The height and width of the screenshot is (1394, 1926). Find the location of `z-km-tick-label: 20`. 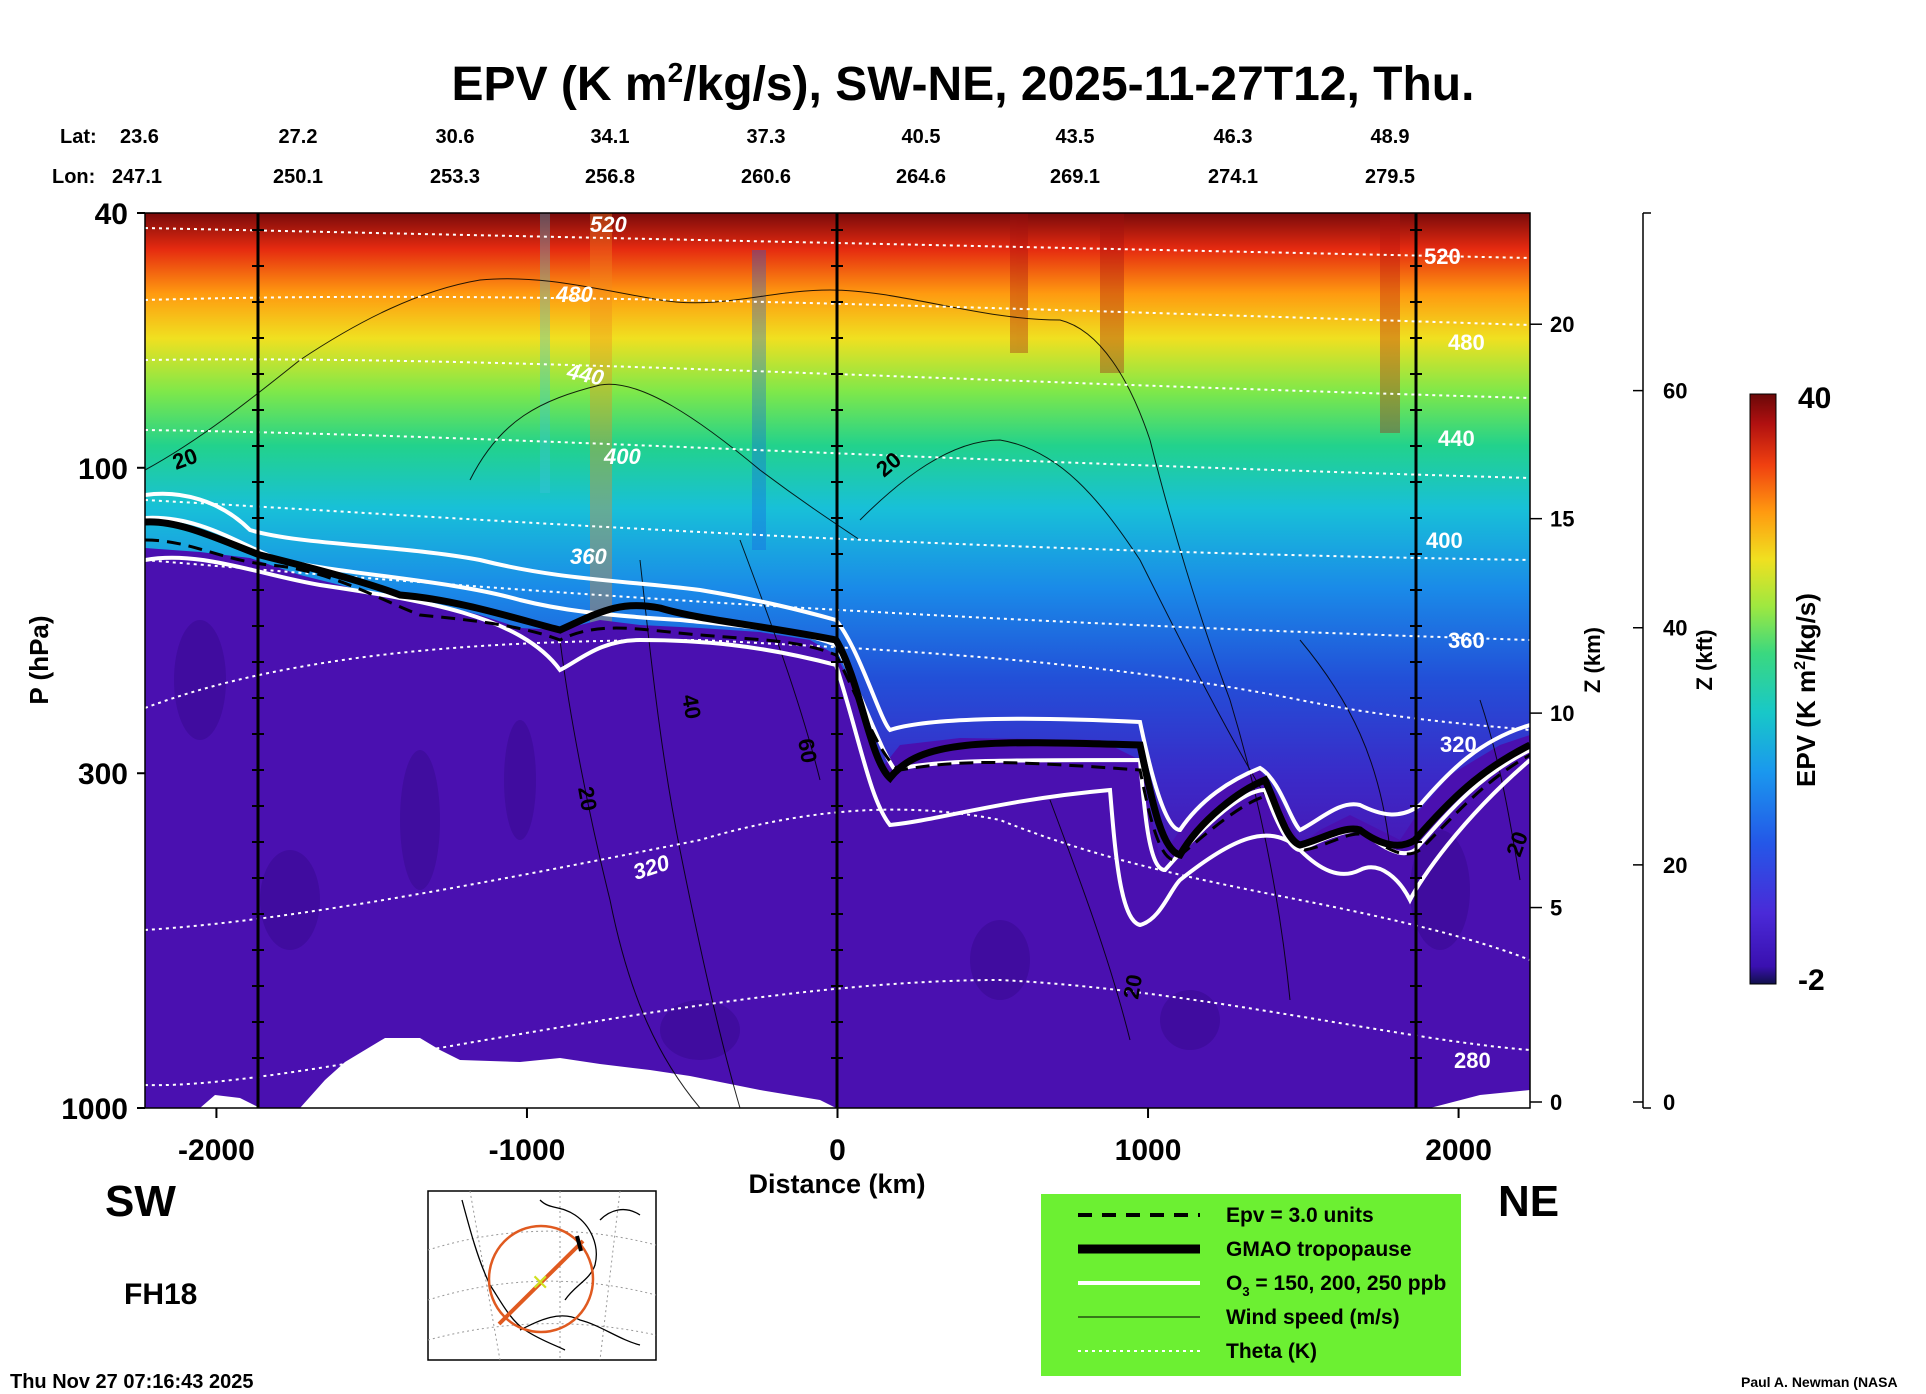

z-km-tick-label: 20 is located at coordinates (1562, 324).